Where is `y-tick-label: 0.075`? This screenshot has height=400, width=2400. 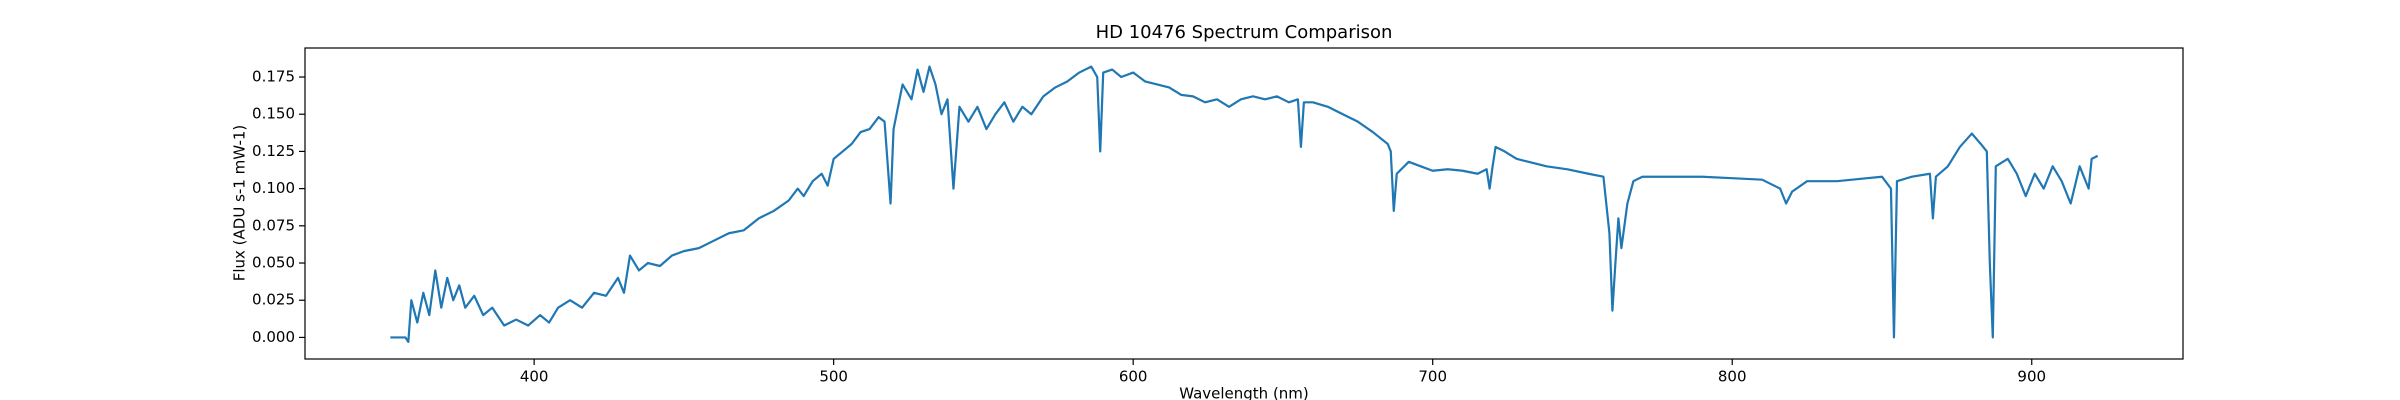
y-tick-label: 0.075 is located at coordinates (273, 225).